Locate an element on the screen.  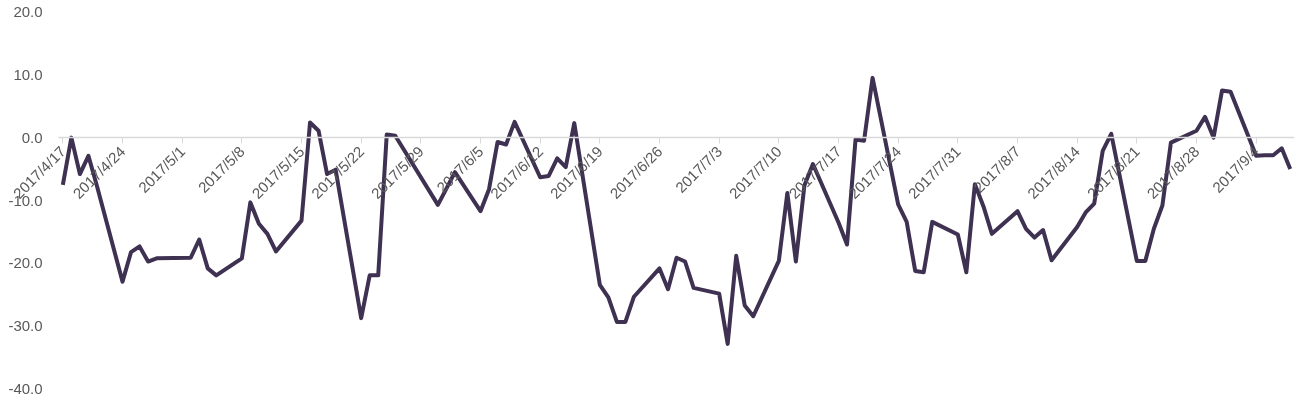
y-tick-label: 20.0 is located at coordinates (28, 11).